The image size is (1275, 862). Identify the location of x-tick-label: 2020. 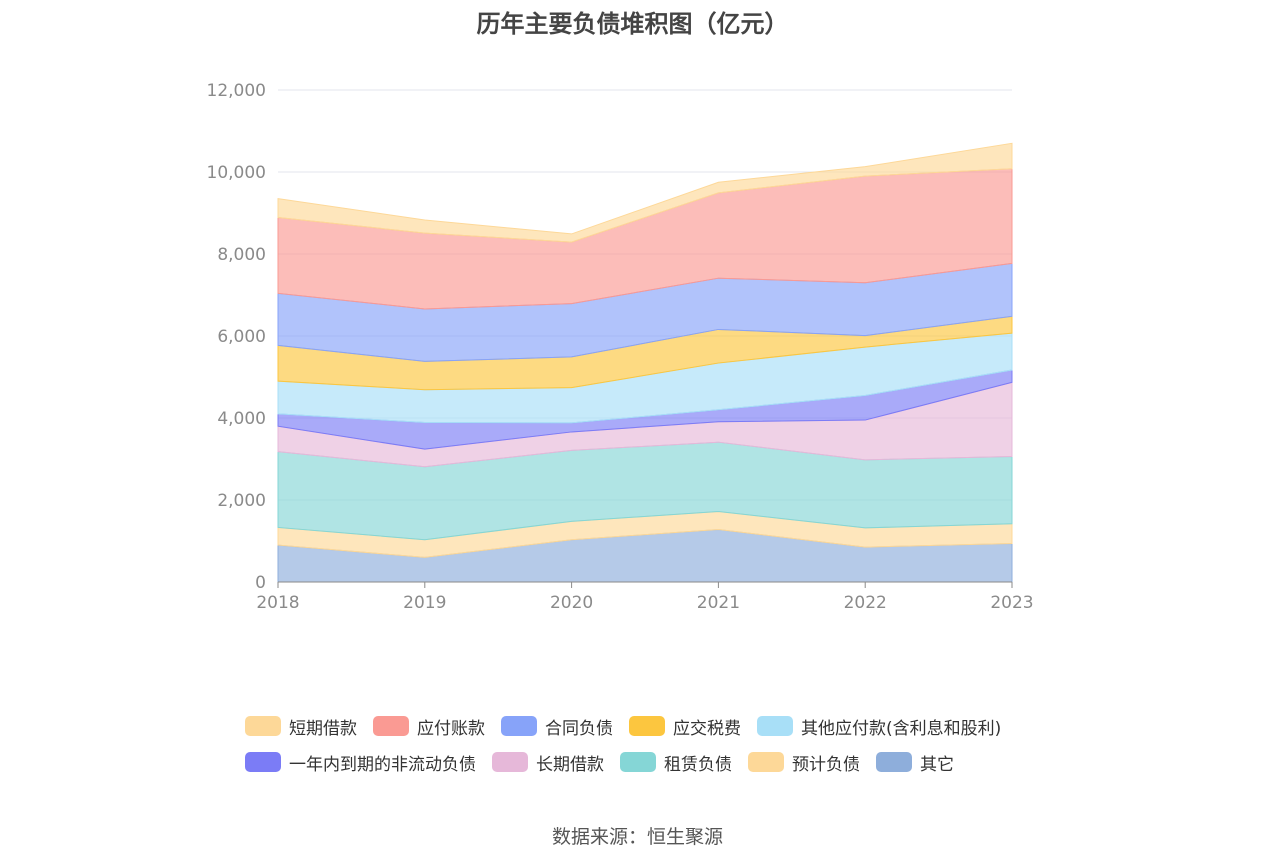
(571, 603).